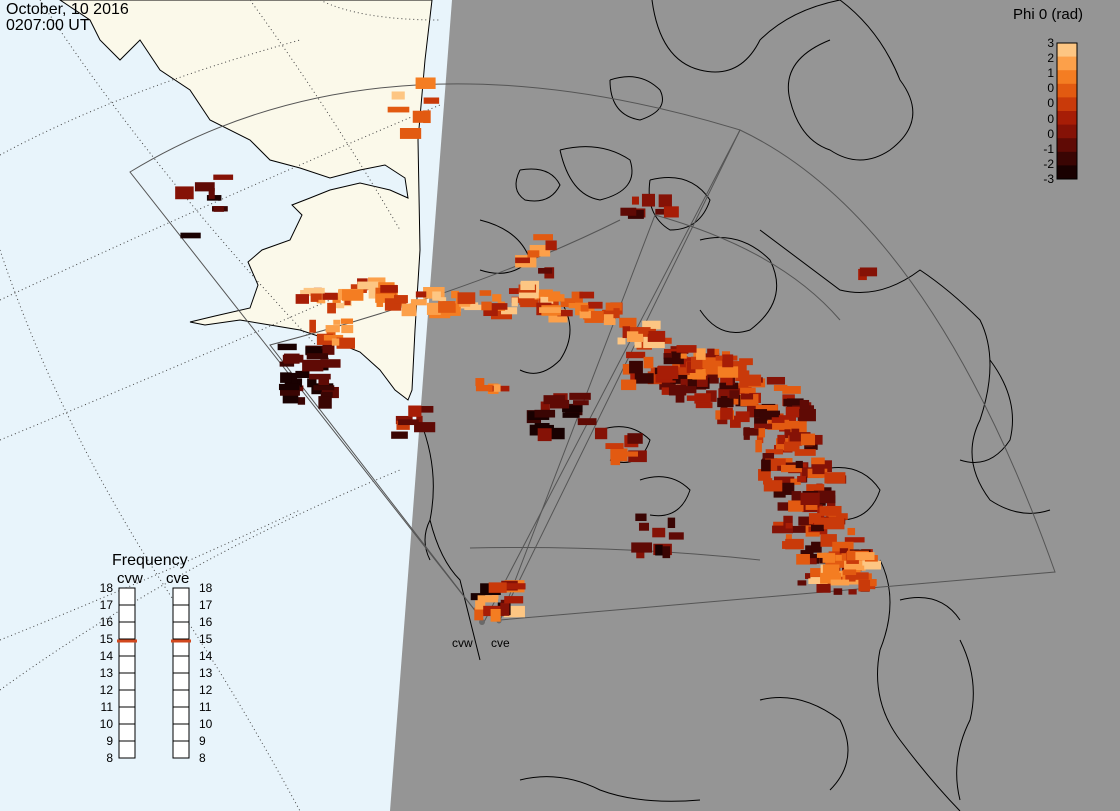 The image size is (1120, 811). I want to click on frequency-scale-label: 15, so click(206, 639).